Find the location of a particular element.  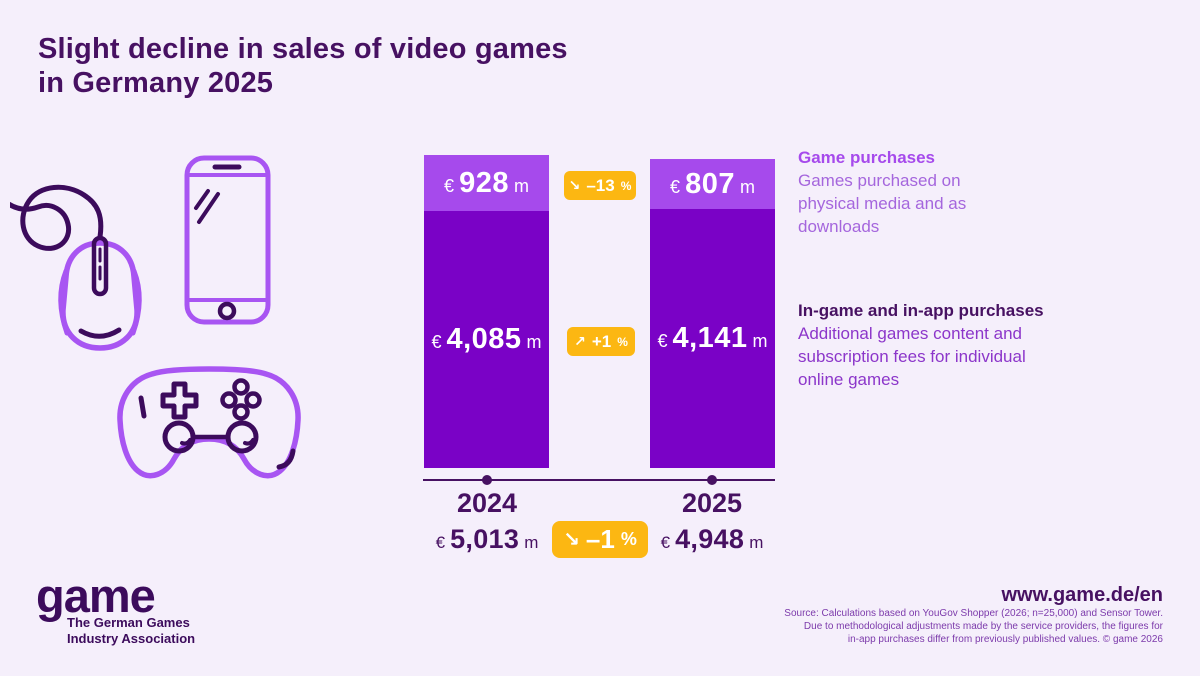

bar-2024-ingame-value: €4,085 m is located at coordinates (486, 339).